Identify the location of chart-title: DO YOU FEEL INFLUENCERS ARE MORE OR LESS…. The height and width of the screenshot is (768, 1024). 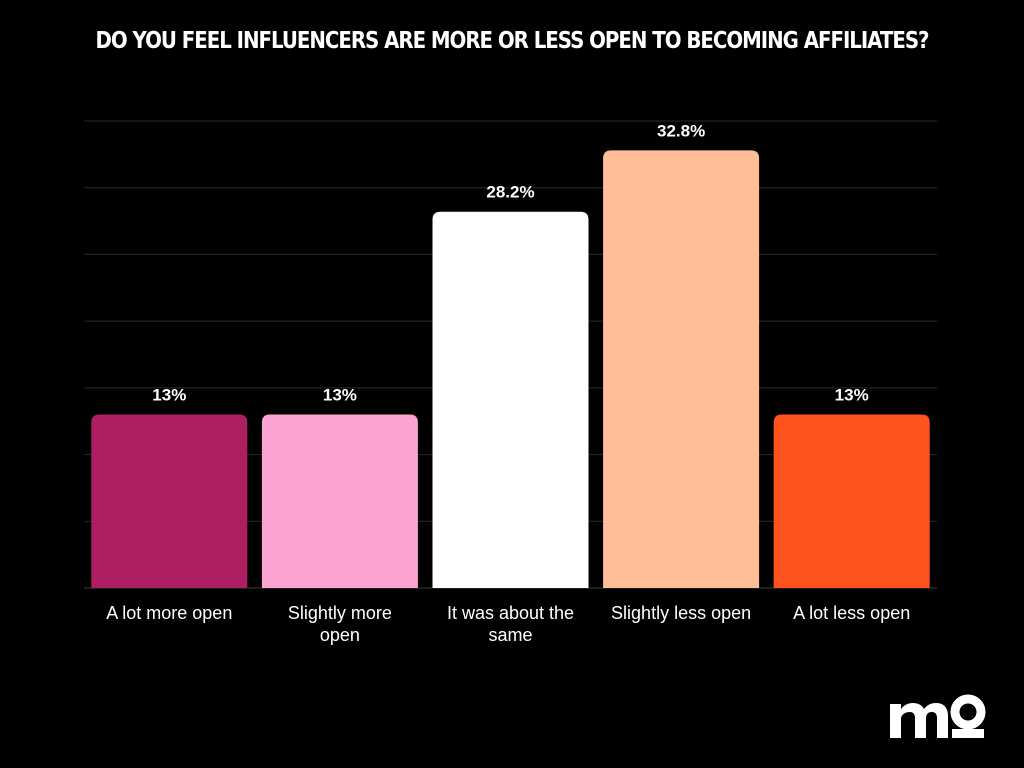
(512, 41).